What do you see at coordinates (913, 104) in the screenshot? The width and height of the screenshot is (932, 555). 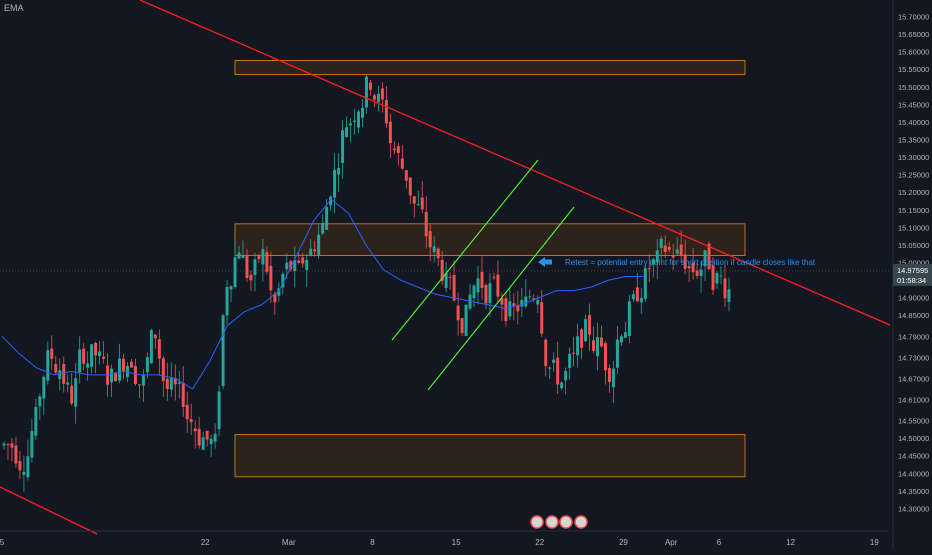 I see `y-tick-label: 15.45000` at bounding box center [913, 104].